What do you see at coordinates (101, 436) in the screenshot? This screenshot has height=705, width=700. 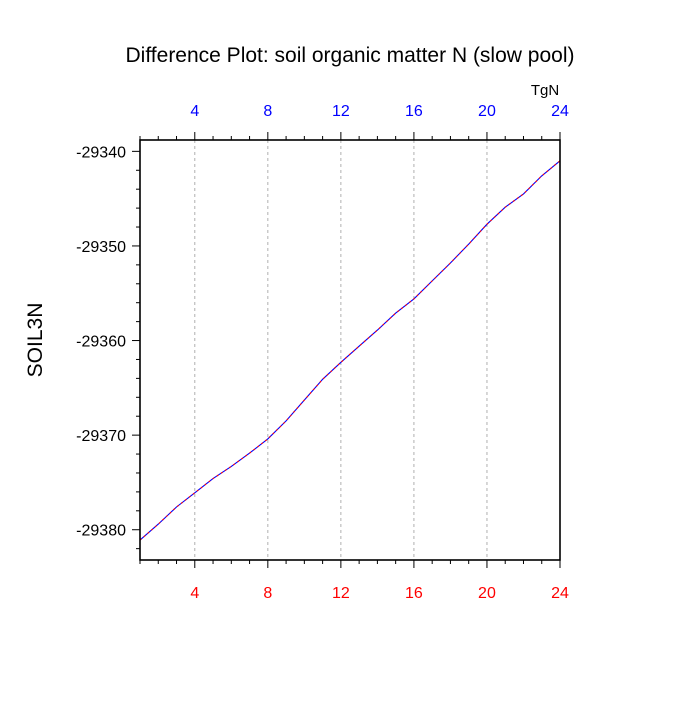 I see `y-tick-label: -29370` at bounding box center [101, 436].